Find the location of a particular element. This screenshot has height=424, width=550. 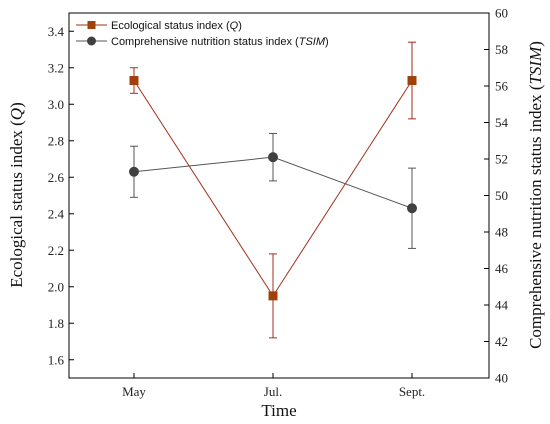

left-y-tick-label: 3.2 is located at coordinates (56, 67).